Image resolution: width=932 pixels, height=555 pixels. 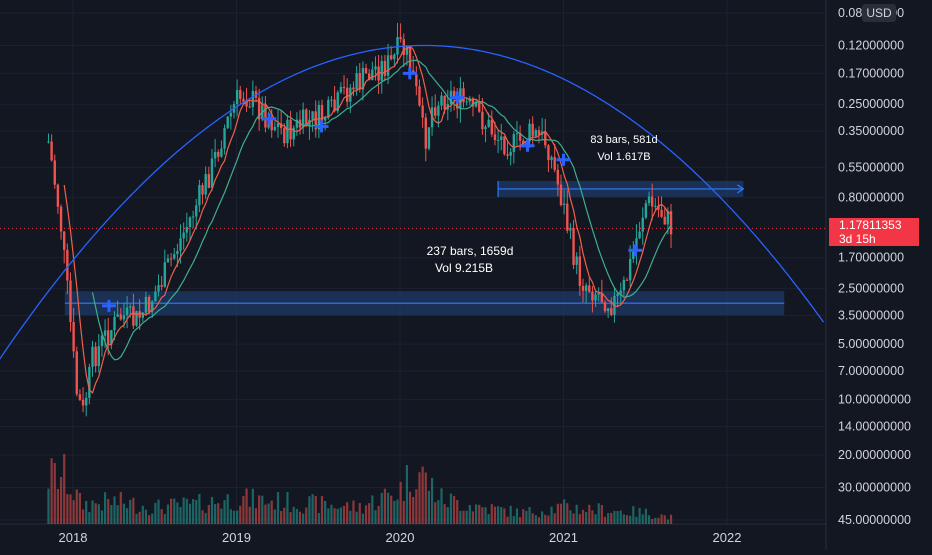 I want to click on signal-marker-v, so click(x=322, y=126).